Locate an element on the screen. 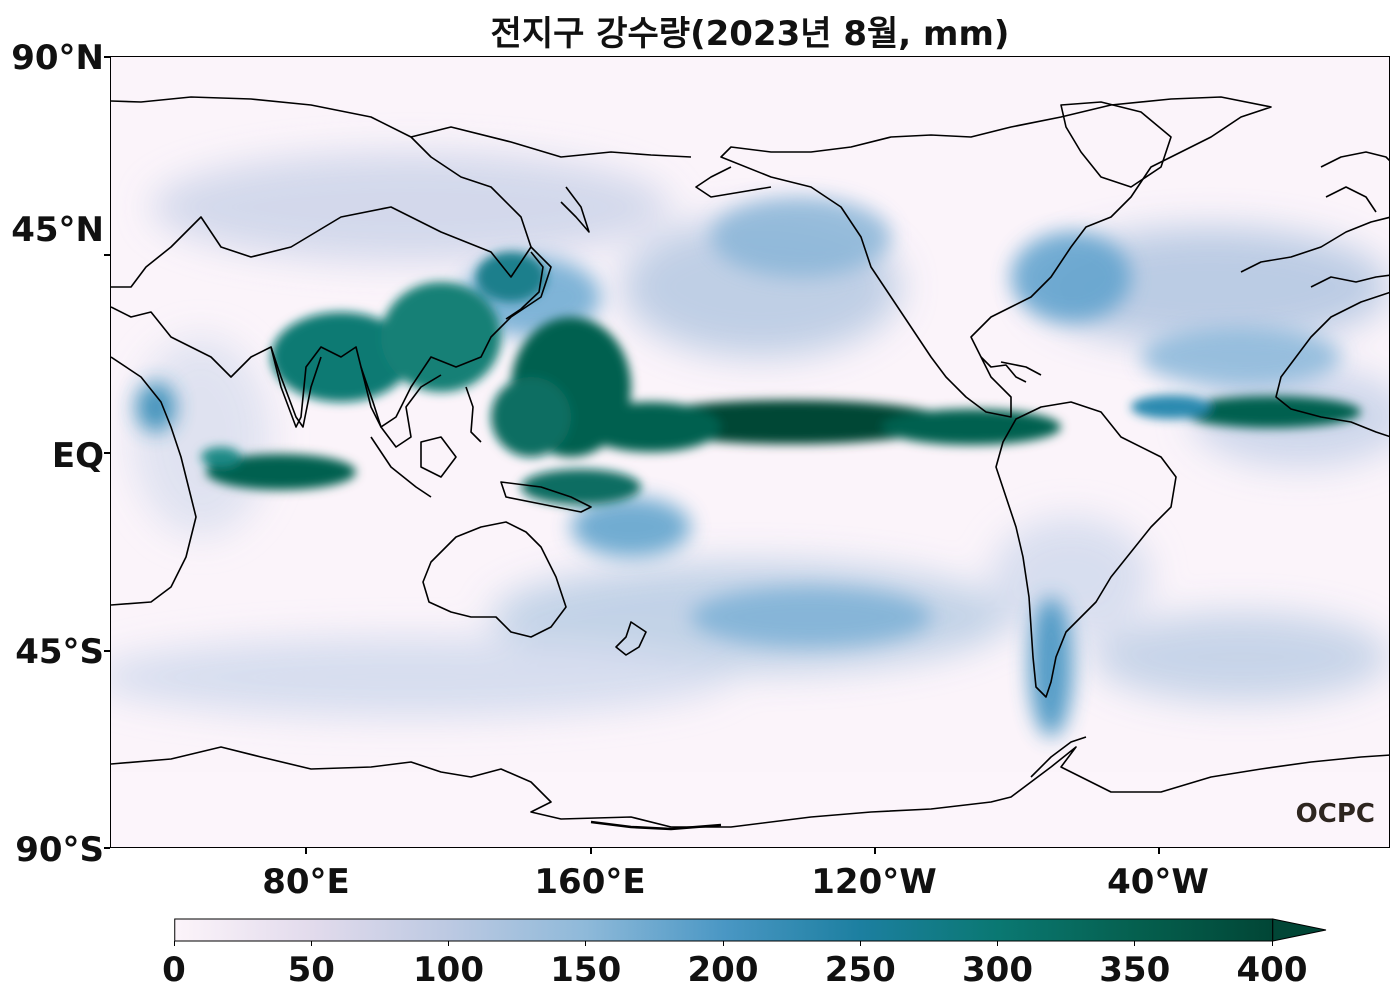  lon-label-40w: 40°W is located at coordinates (1158, 882).